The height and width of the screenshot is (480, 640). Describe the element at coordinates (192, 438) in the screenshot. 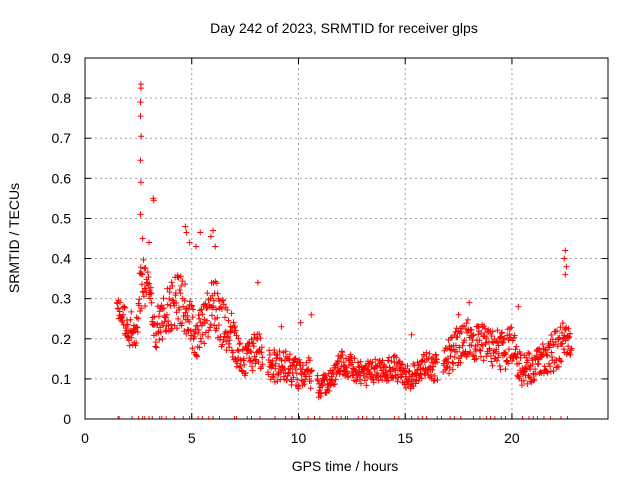

I see `x-tick-label: 5` at that location.